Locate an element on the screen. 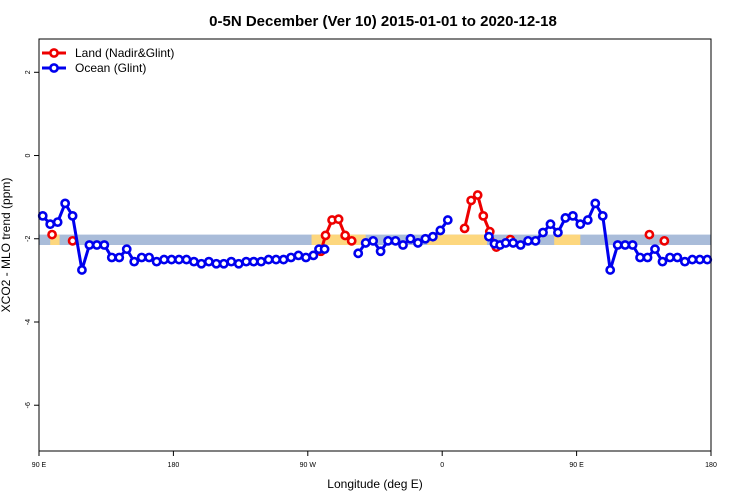 This screenshot has height=500, width=750. y-tick-label: -6 is located at coordinates (28, 405).